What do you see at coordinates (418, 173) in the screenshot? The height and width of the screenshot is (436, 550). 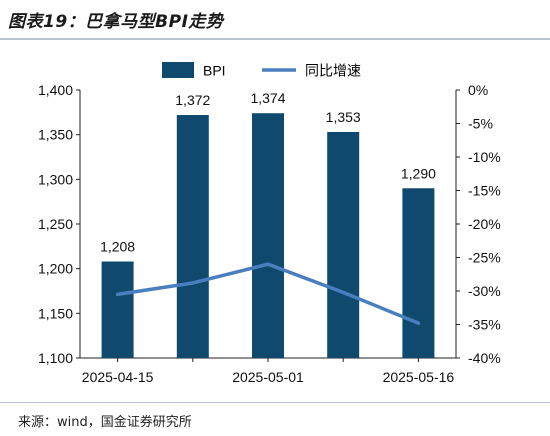 I see `bpi-data-label: 1,290` at bounding box center [418, 173].